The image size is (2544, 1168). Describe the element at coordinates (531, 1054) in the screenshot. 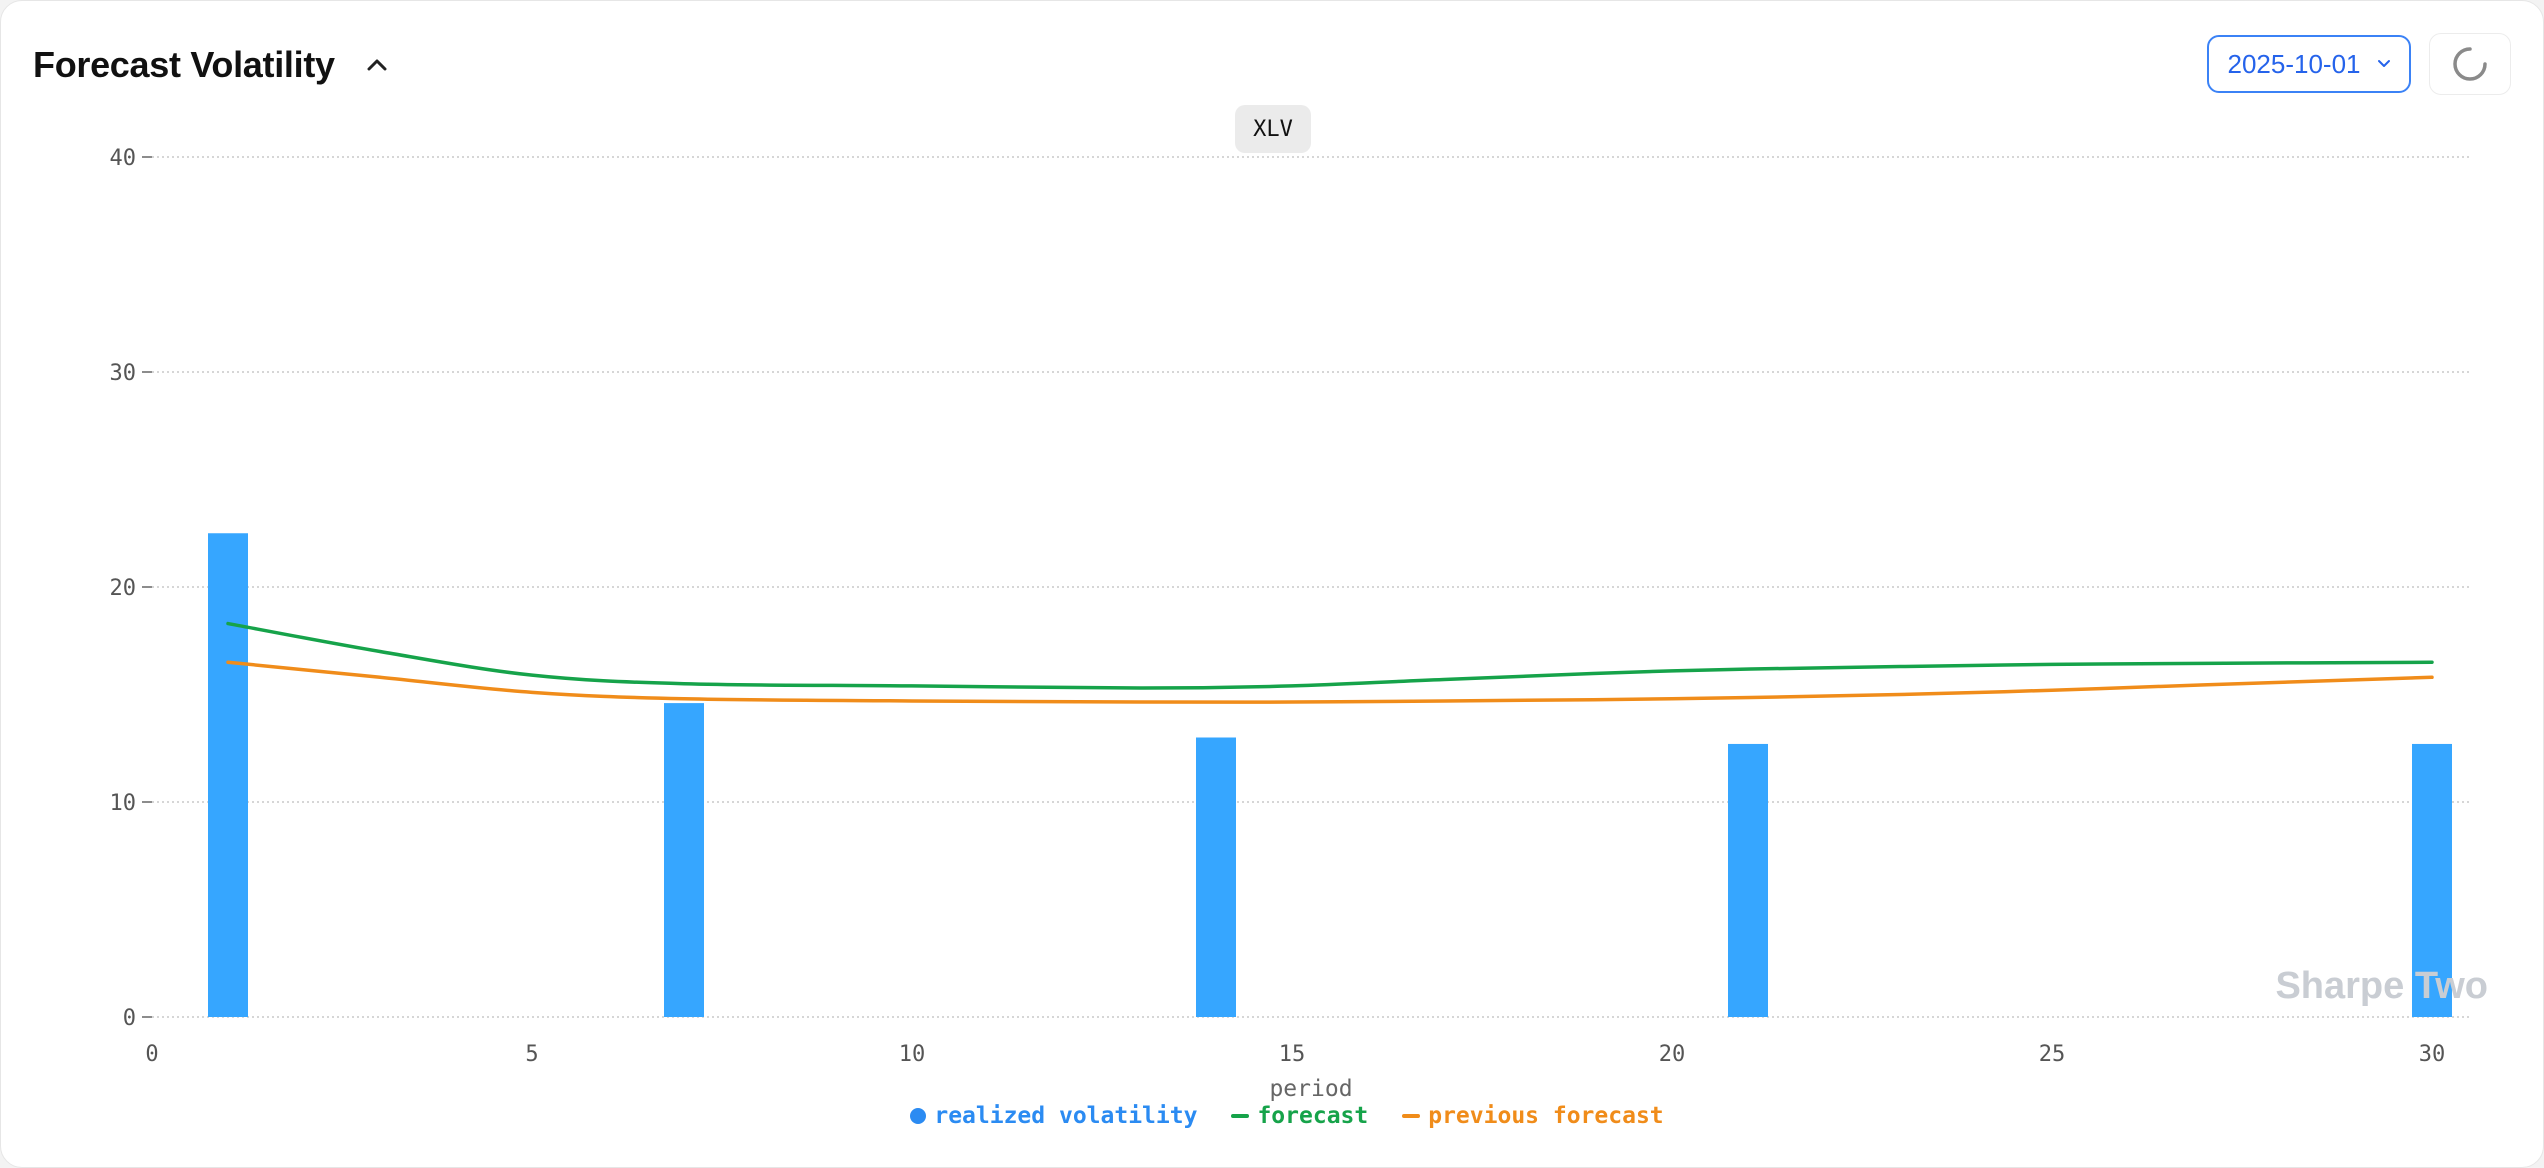

I see `x-tick-label: 5` at that location.